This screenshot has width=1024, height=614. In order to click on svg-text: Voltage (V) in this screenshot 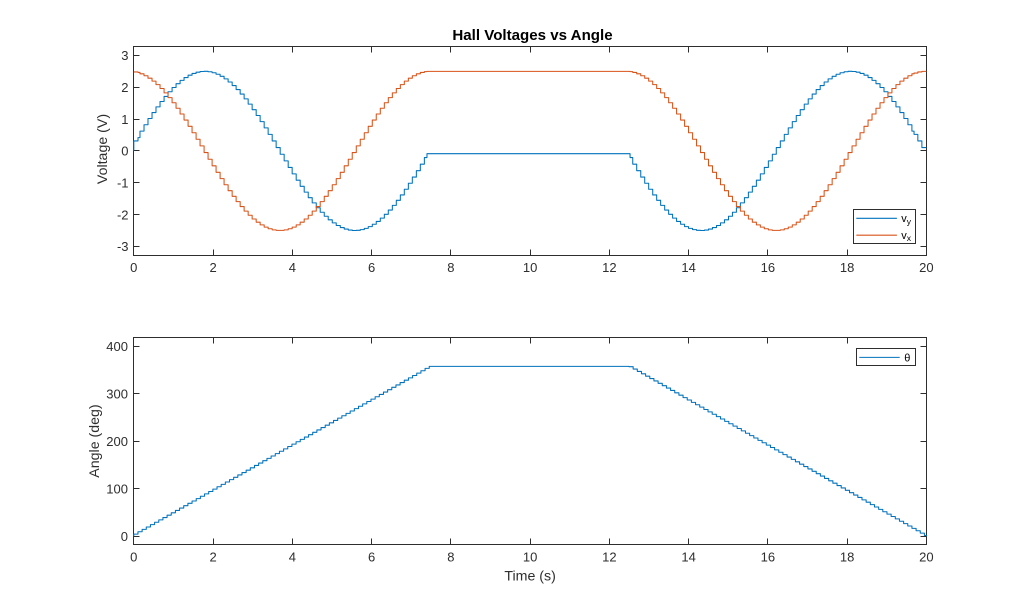, I will do `click(103, 149)`.